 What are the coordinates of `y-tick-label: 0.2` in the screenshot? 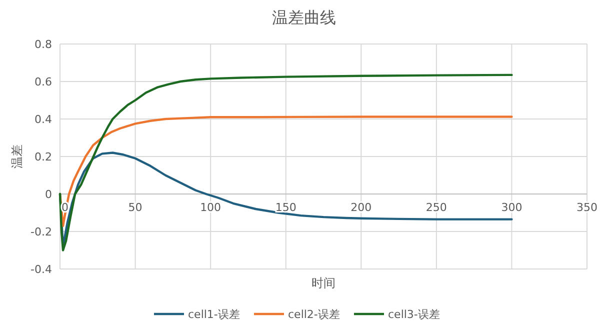 It's located at (43, 157).